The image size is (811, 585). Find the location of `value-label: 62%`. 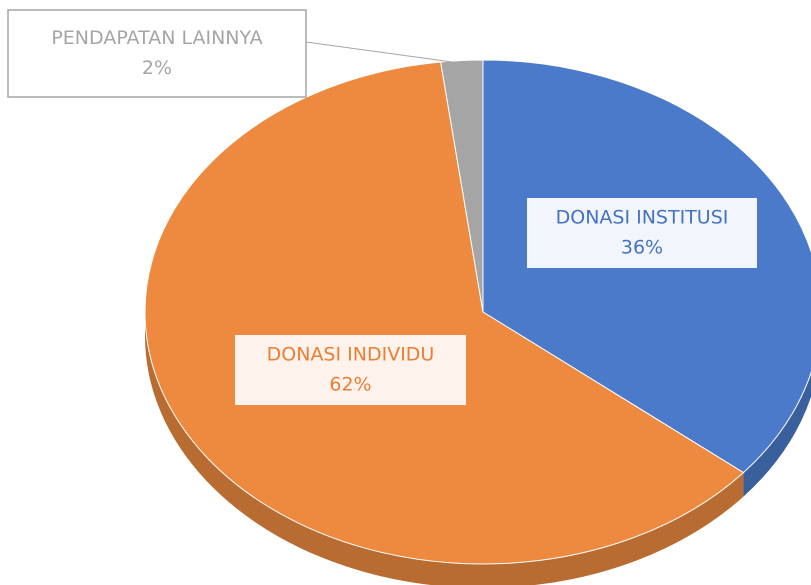

value-label: 62% is located at coordinates (350, 385).